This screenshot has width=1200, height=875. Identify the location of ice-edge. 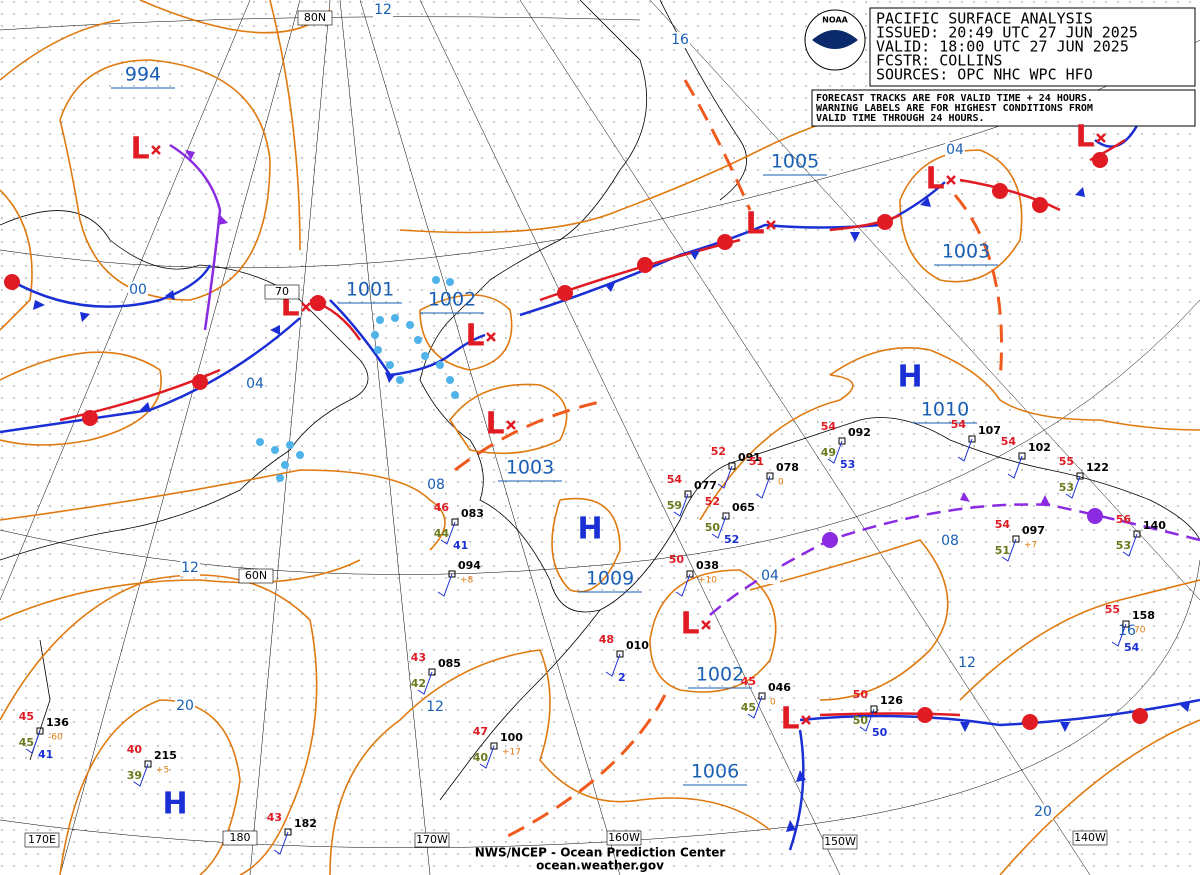
(357, 379).